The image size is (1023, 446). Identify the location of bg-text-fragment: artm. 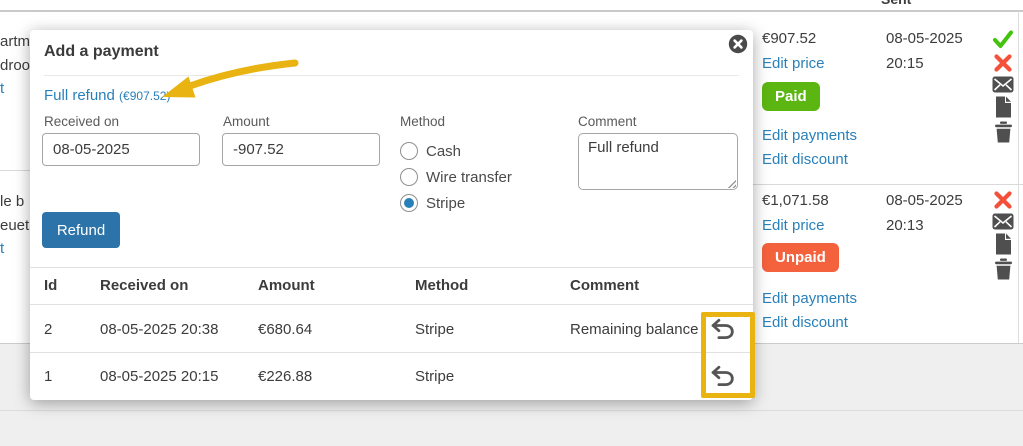
(15, 41).